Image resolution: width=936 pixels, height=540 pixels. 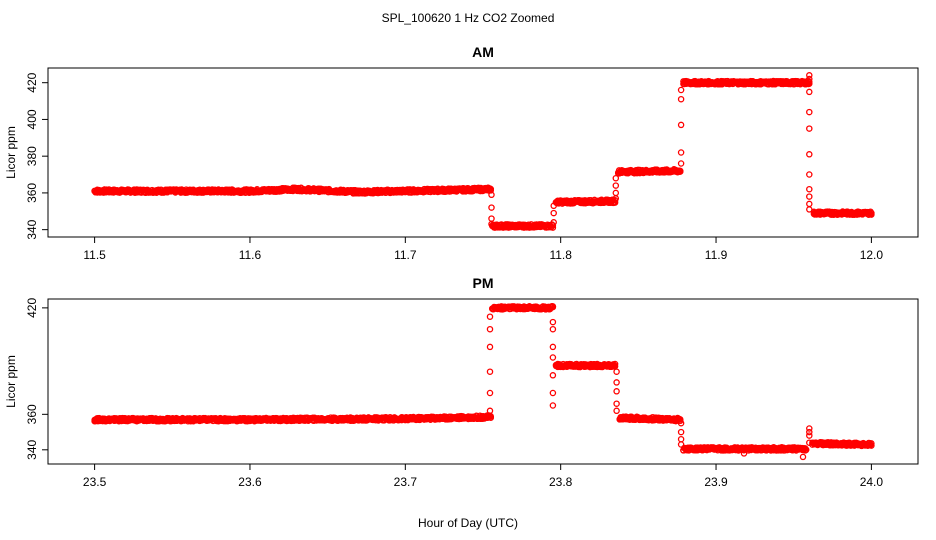 What do you see at coordinates (872, 255) in the screenshot?
I see `x-tick-label: 12.0` at bounding box center [872, 255].